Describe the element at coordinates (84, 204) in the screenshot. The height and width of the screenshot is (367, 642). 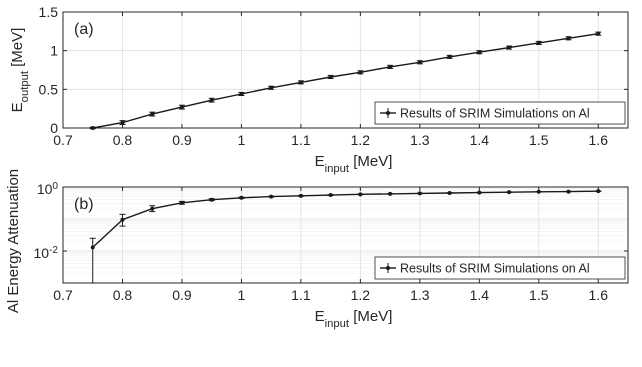
I see `panel-label: (b)` at that location.